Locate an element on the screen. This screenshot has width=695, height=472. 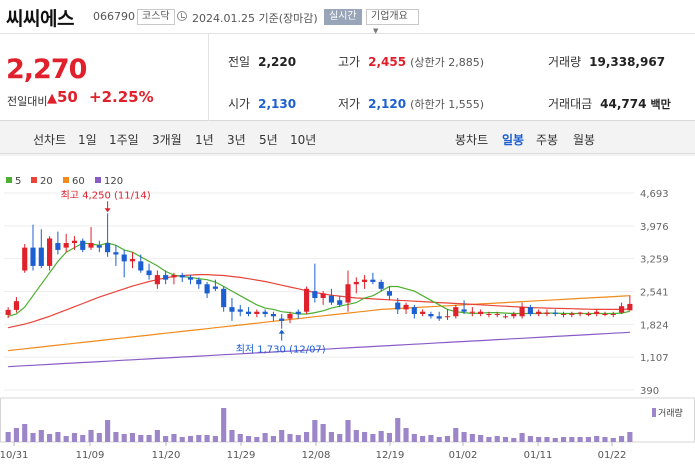
ma20-line is located at coordinates (318, 301).